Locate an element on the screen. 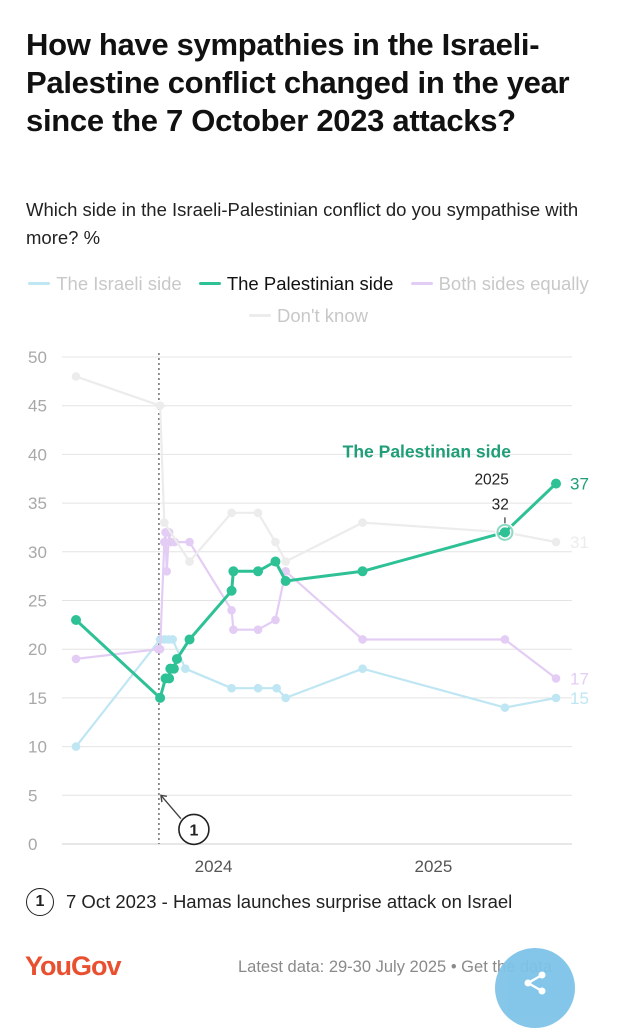 The height and width of the screenshot is (1028, 617). legend-swatch-israeli is located at coordinates (39, 283).